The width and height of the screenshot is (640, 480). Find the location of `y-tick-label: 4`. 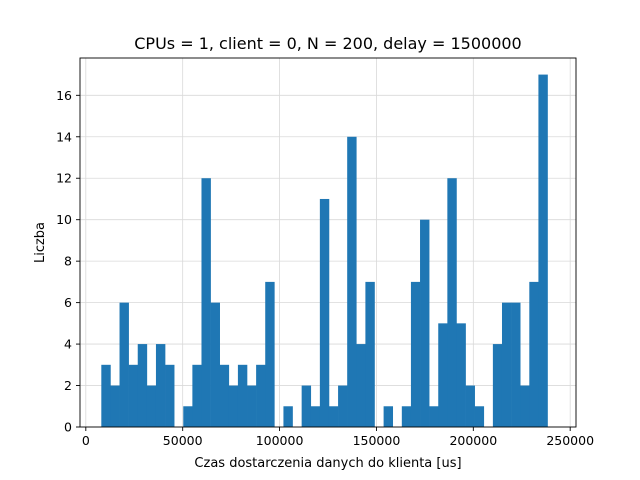

y-tick-label: 4 is located at coordinates (68, 344).